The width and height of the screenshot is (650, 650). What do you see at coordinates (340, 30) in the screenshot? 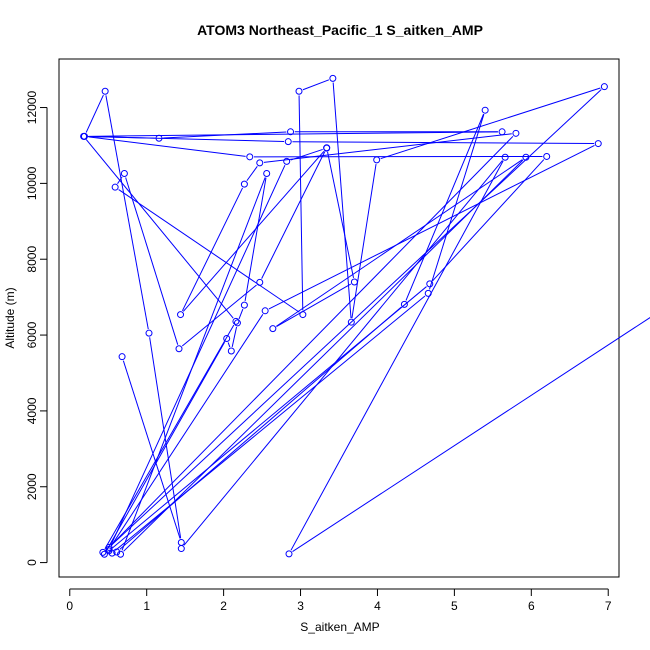
I see `chart-title: ATOM3 Northeast_Pacific_1 S_aitken_AMP` at bounding box center [340, 30].